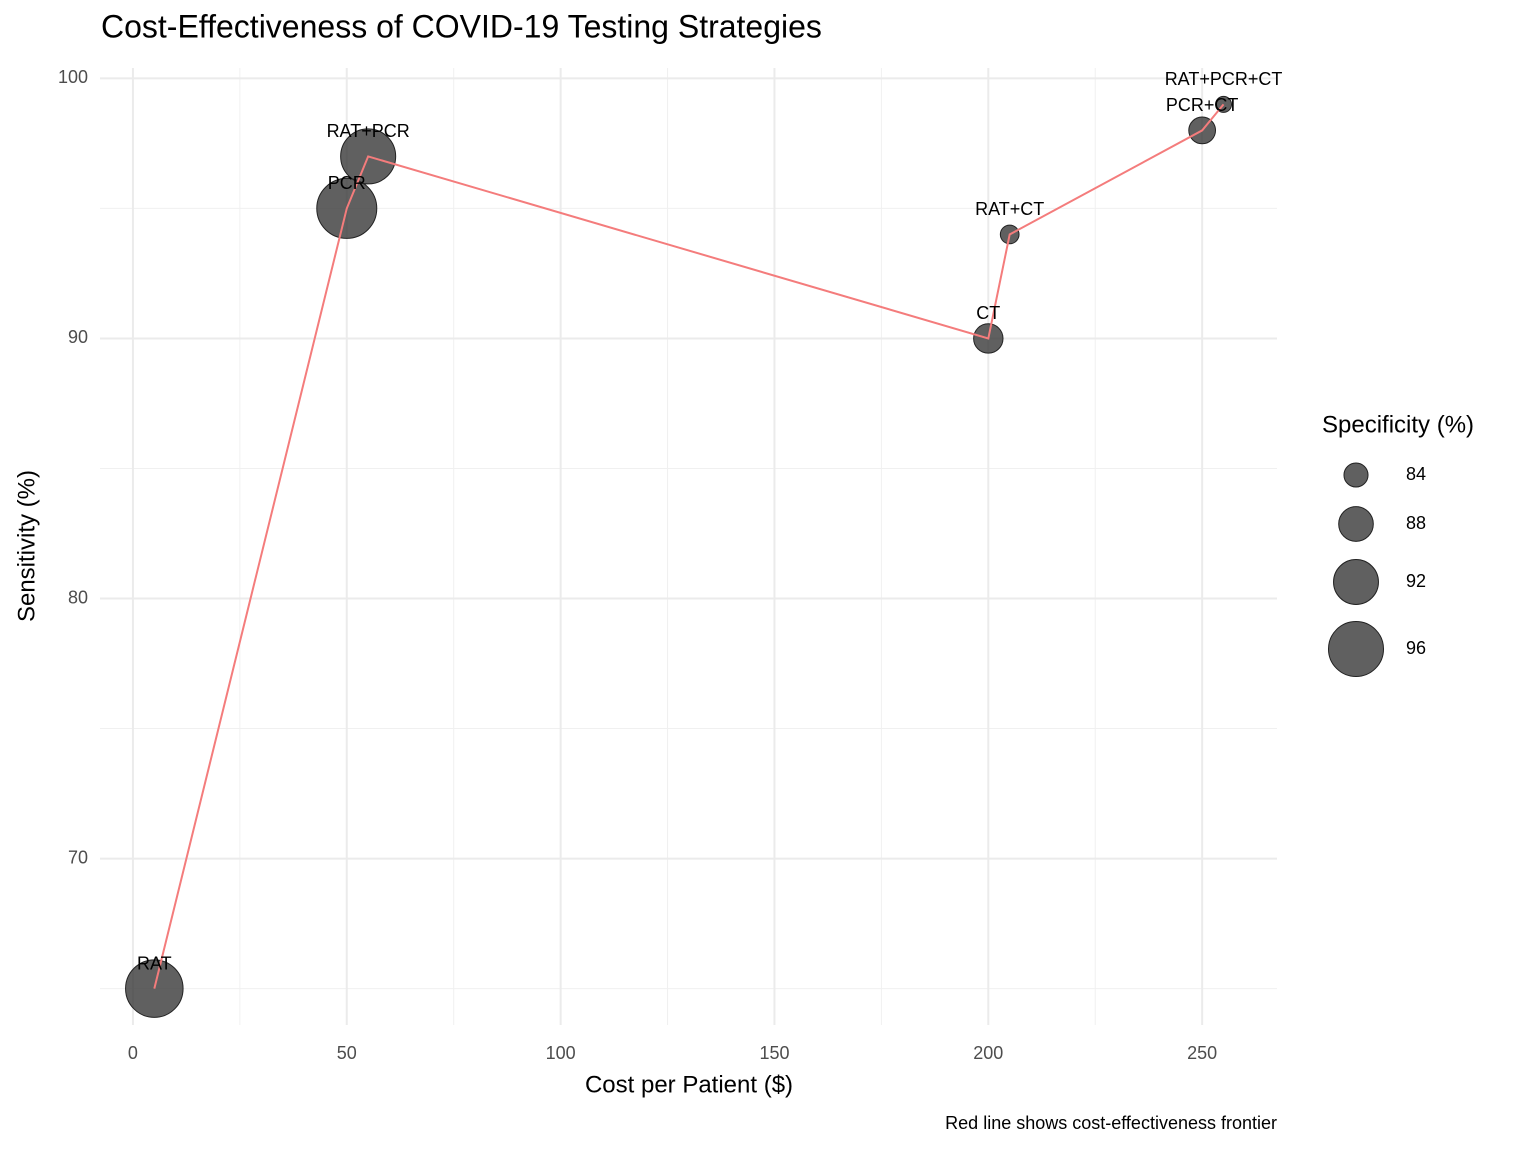  Describe the element at coordinates (561, 1053) in the screenshot. I see `x-tick-label: 100` at that location.